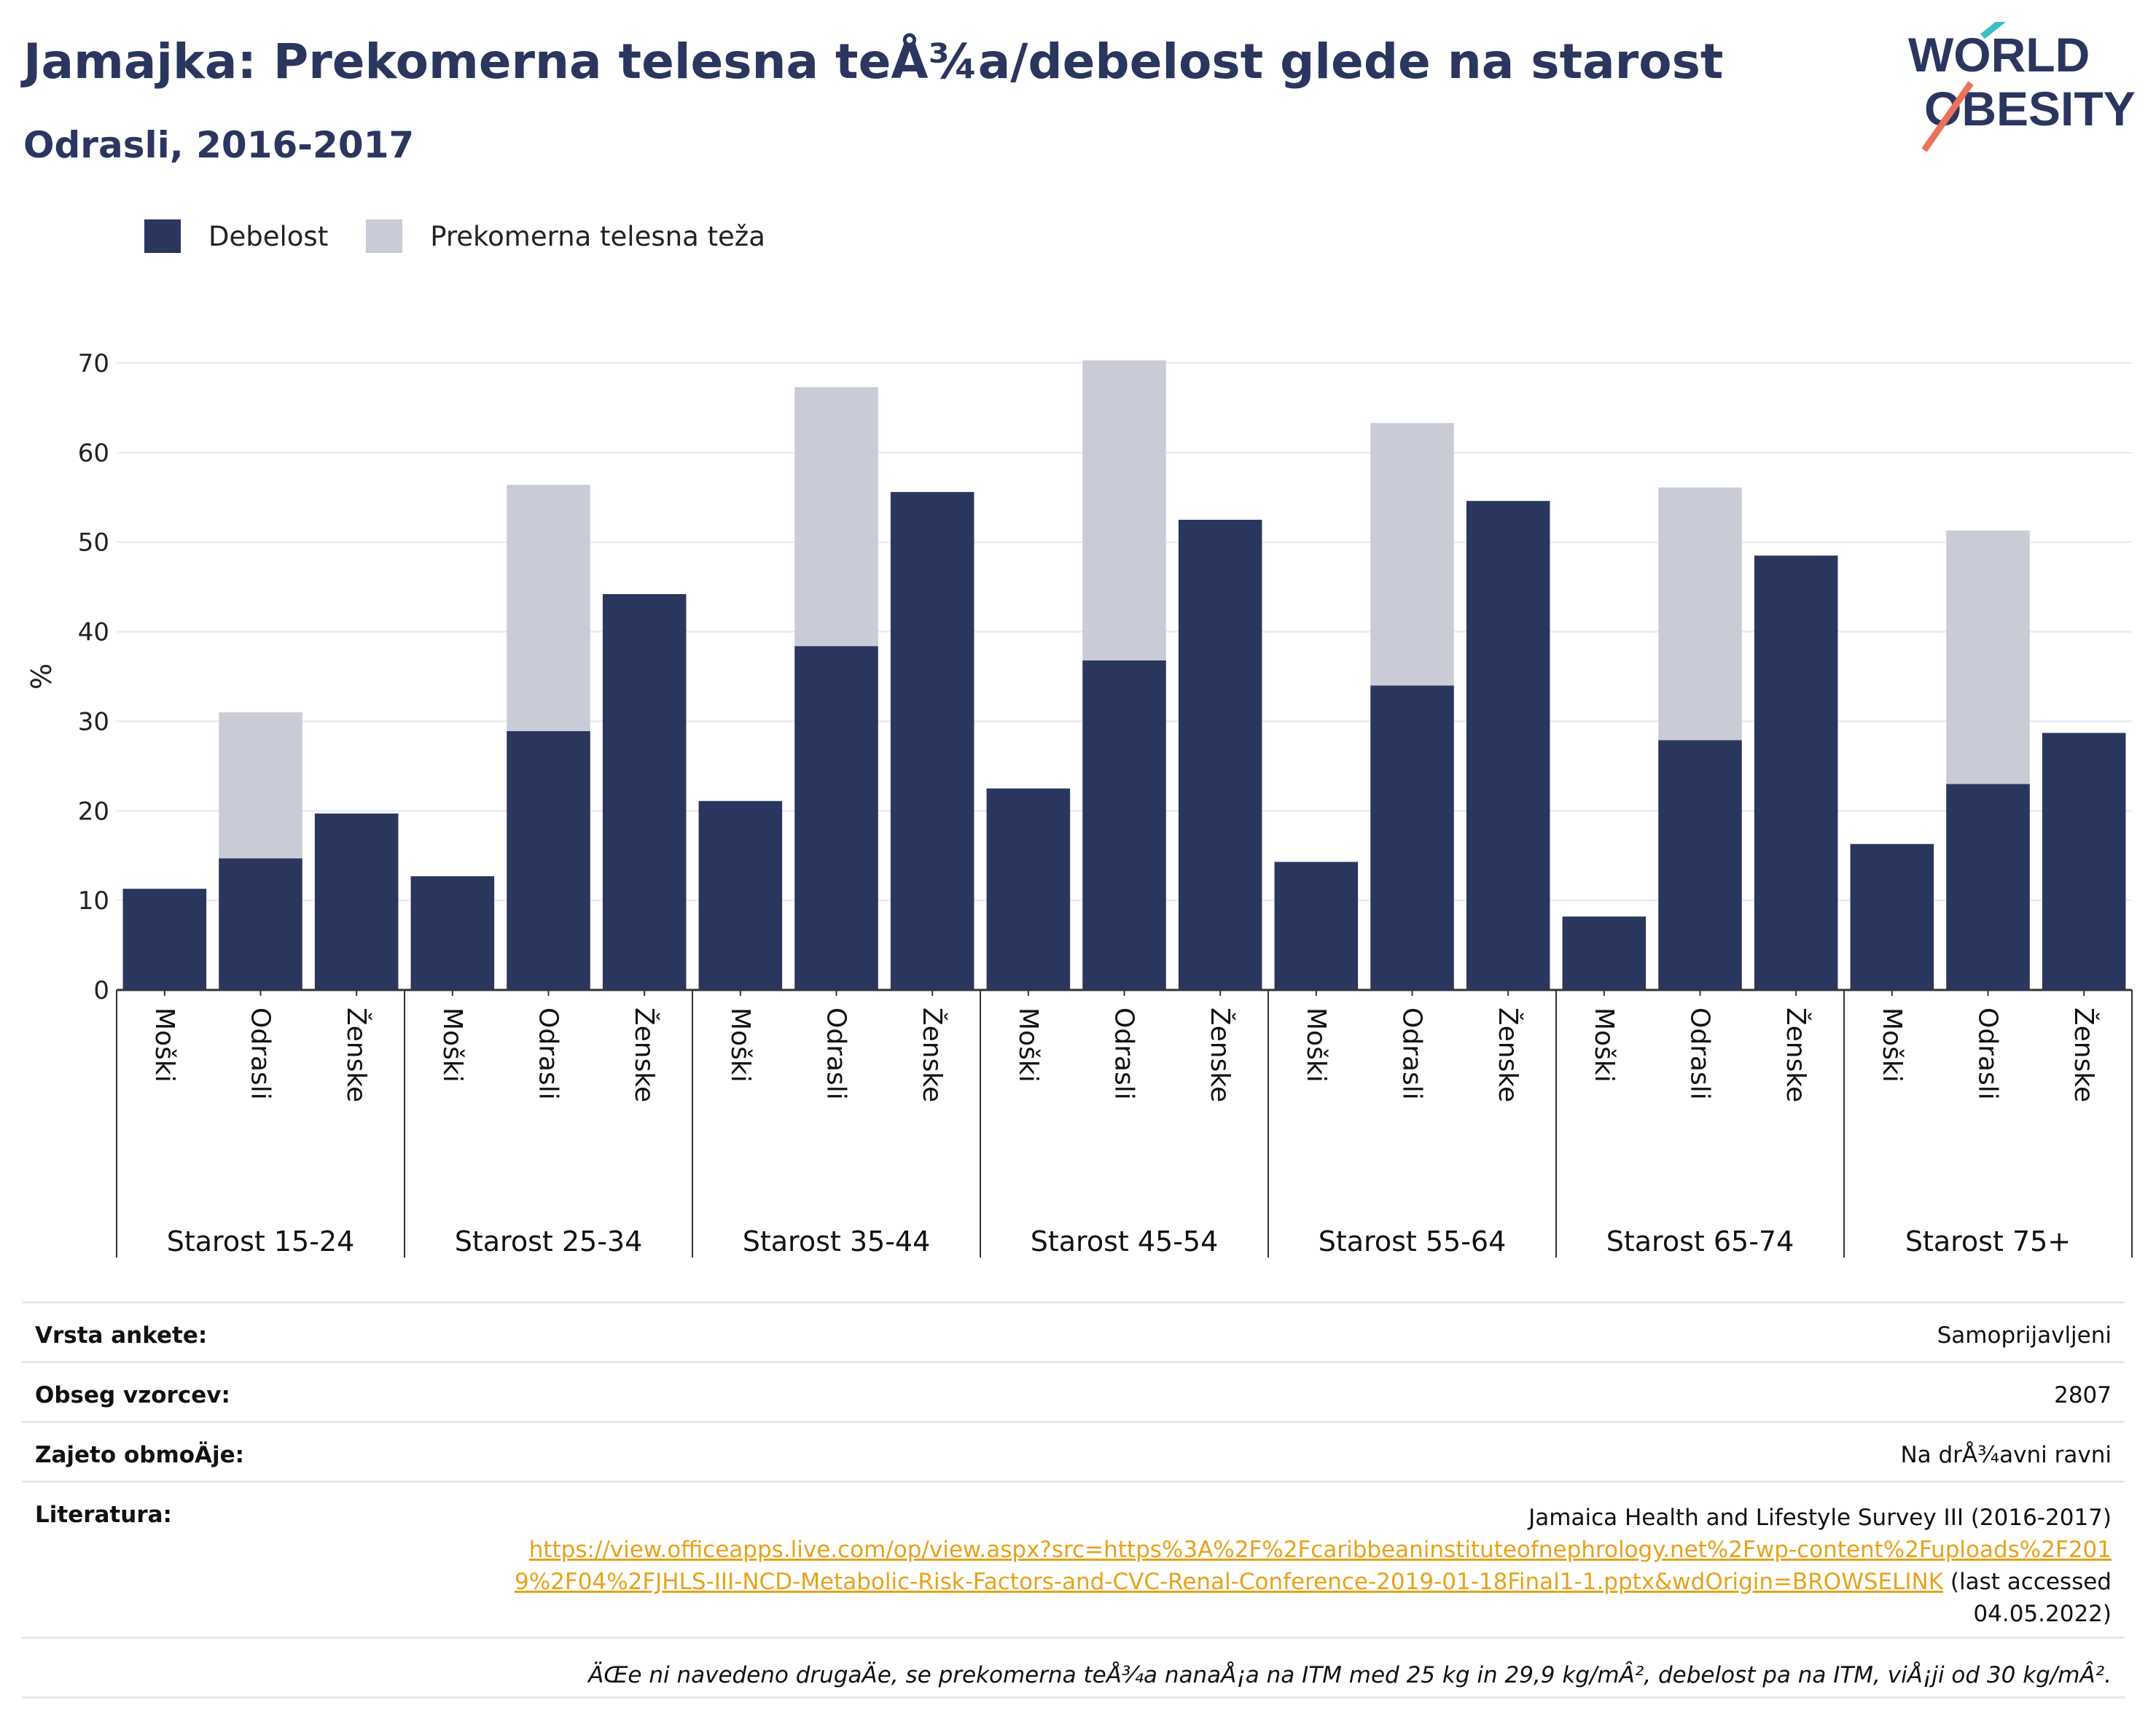  I want to click on coverage-value: Na drÅ¾avni ravni, so click(2006, 1455).